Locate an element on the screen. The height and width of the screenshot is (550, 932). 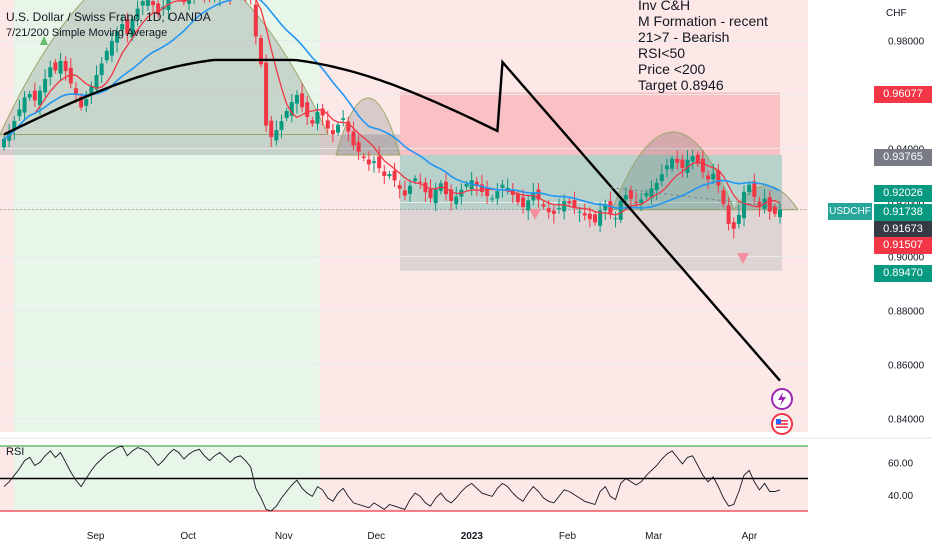
price-tag: 0.91738 is located at coordinates (903, 212).